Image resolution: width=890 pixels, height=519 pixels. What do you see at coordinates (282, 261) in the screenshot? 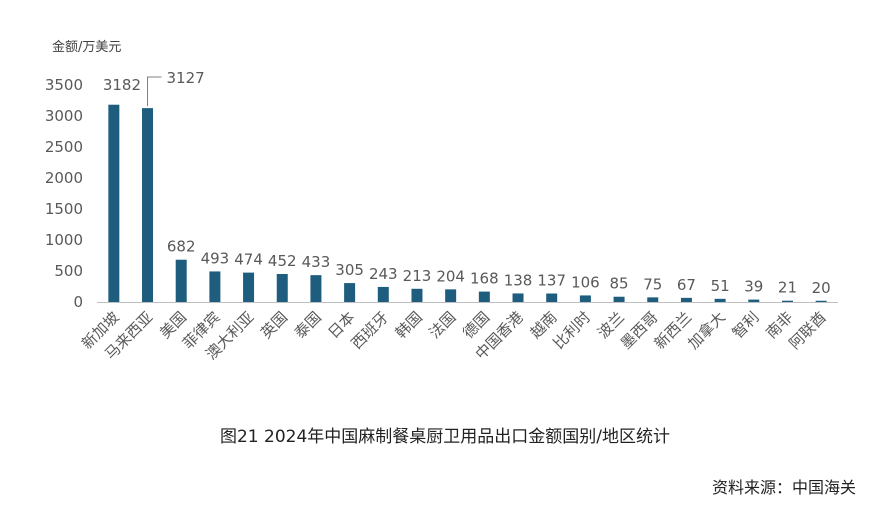
I see `data-label: 452` at bounding box center [282, 261].